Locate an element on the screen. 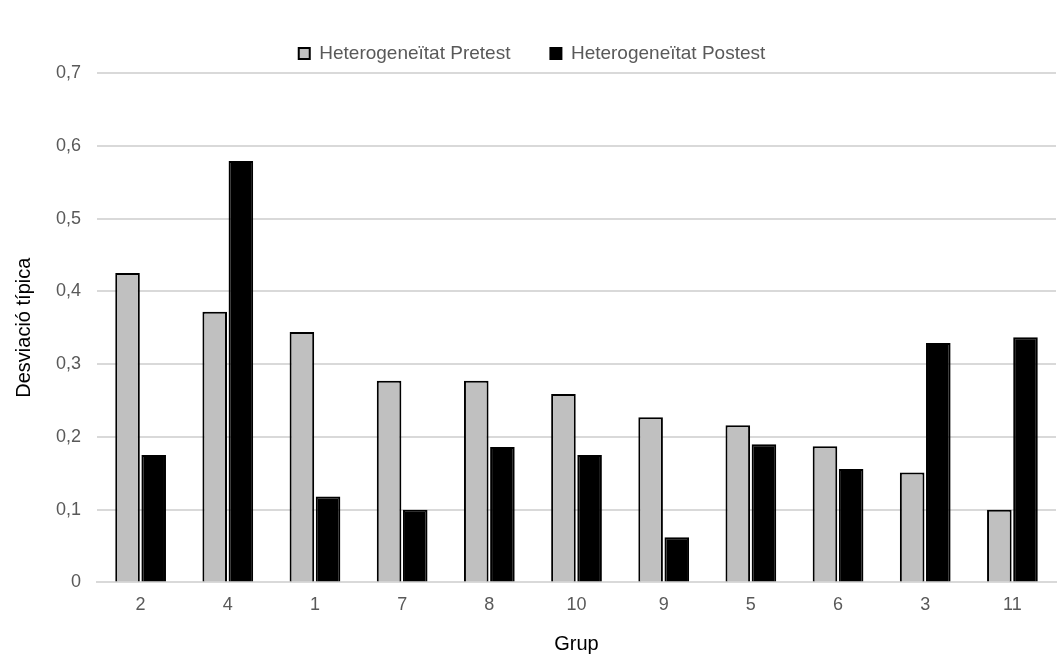 The width and height of the screenshot is (1062, 664). x-axis-title: Grup is located at coordinates (576, 642).